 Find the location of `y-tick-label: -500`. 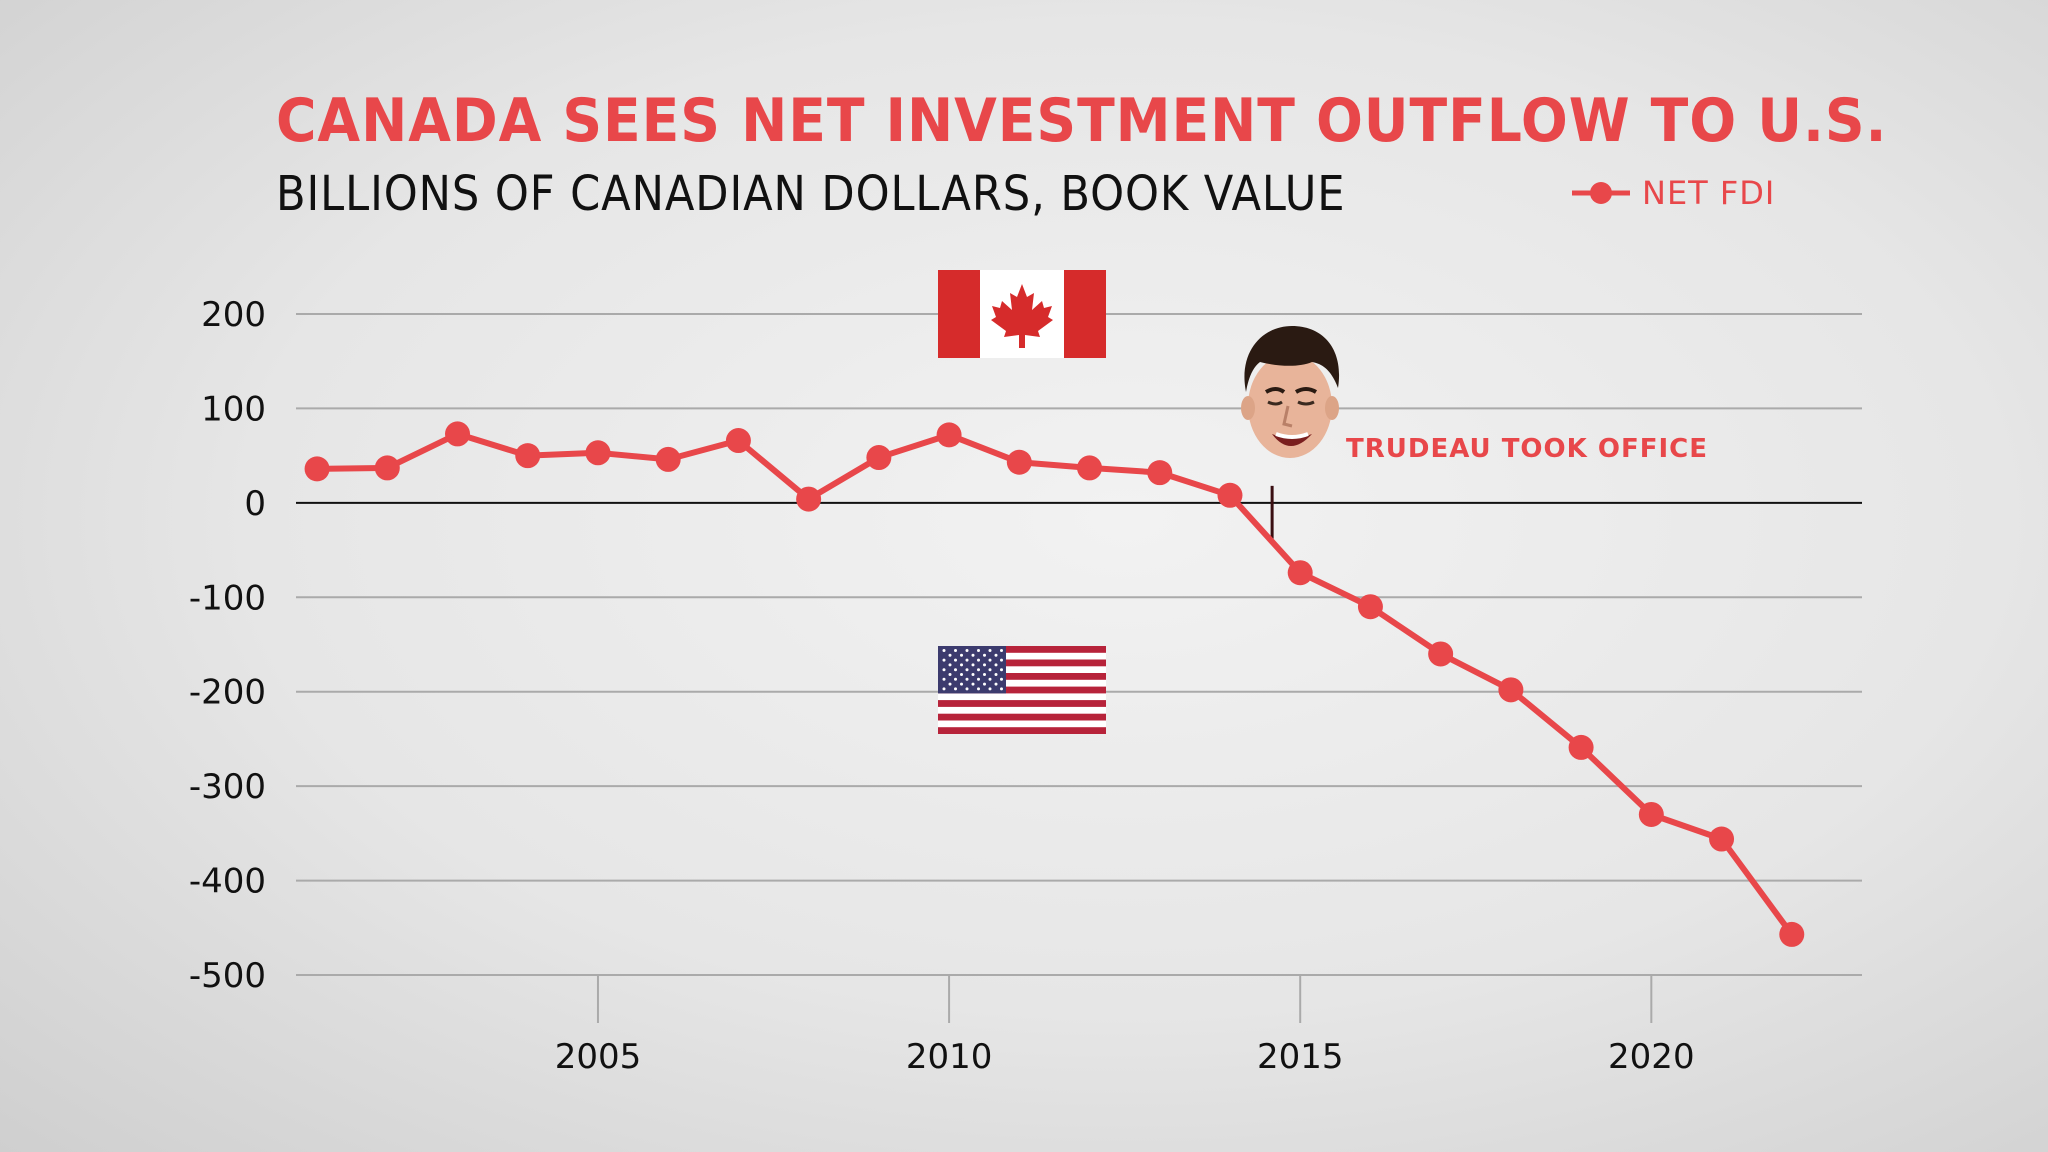

y-tick-label: -500 is located at coordinates (227, 976).